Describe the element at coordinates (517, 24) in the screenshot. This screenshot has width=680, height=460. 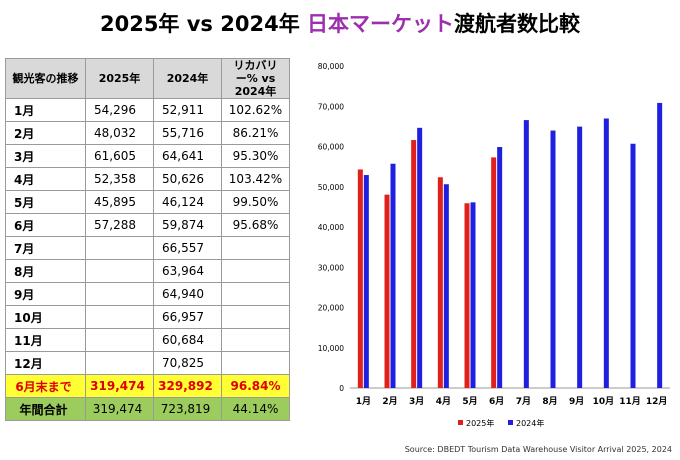
I see `title-part2: 渡航者数比較` at that location.